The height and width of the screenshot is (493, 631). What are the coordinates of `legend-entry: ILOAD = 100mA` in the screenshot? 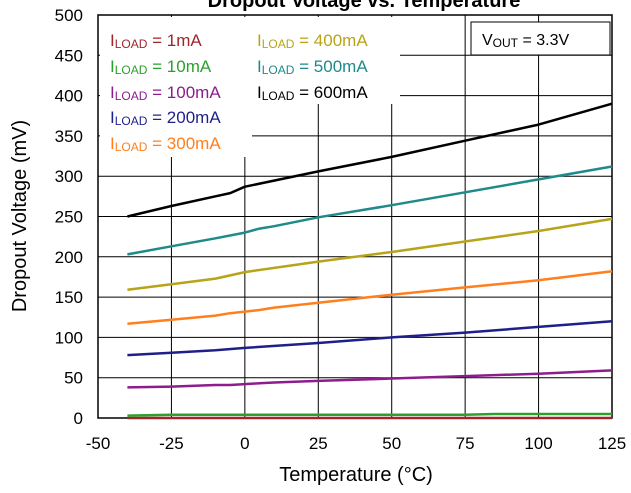 It's located at (165, 93).